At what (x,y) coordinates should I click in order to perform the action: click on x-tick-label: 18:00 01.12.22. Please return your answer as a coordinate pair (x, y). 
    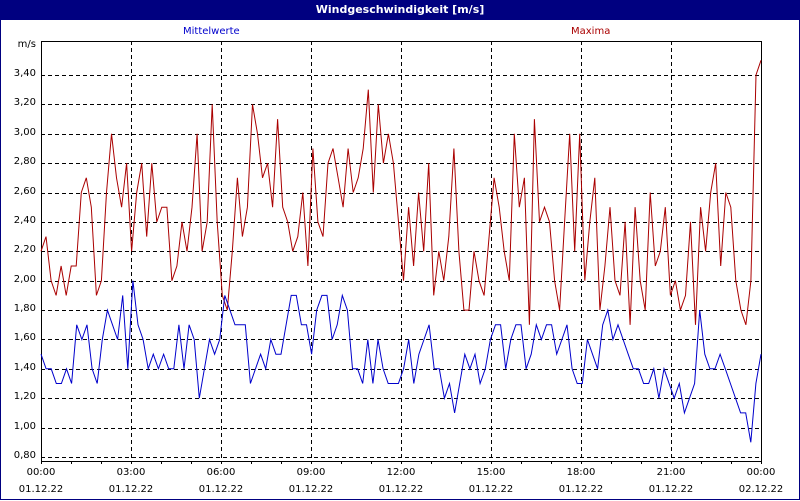
    Looking at the image, I should click on (581, 481).